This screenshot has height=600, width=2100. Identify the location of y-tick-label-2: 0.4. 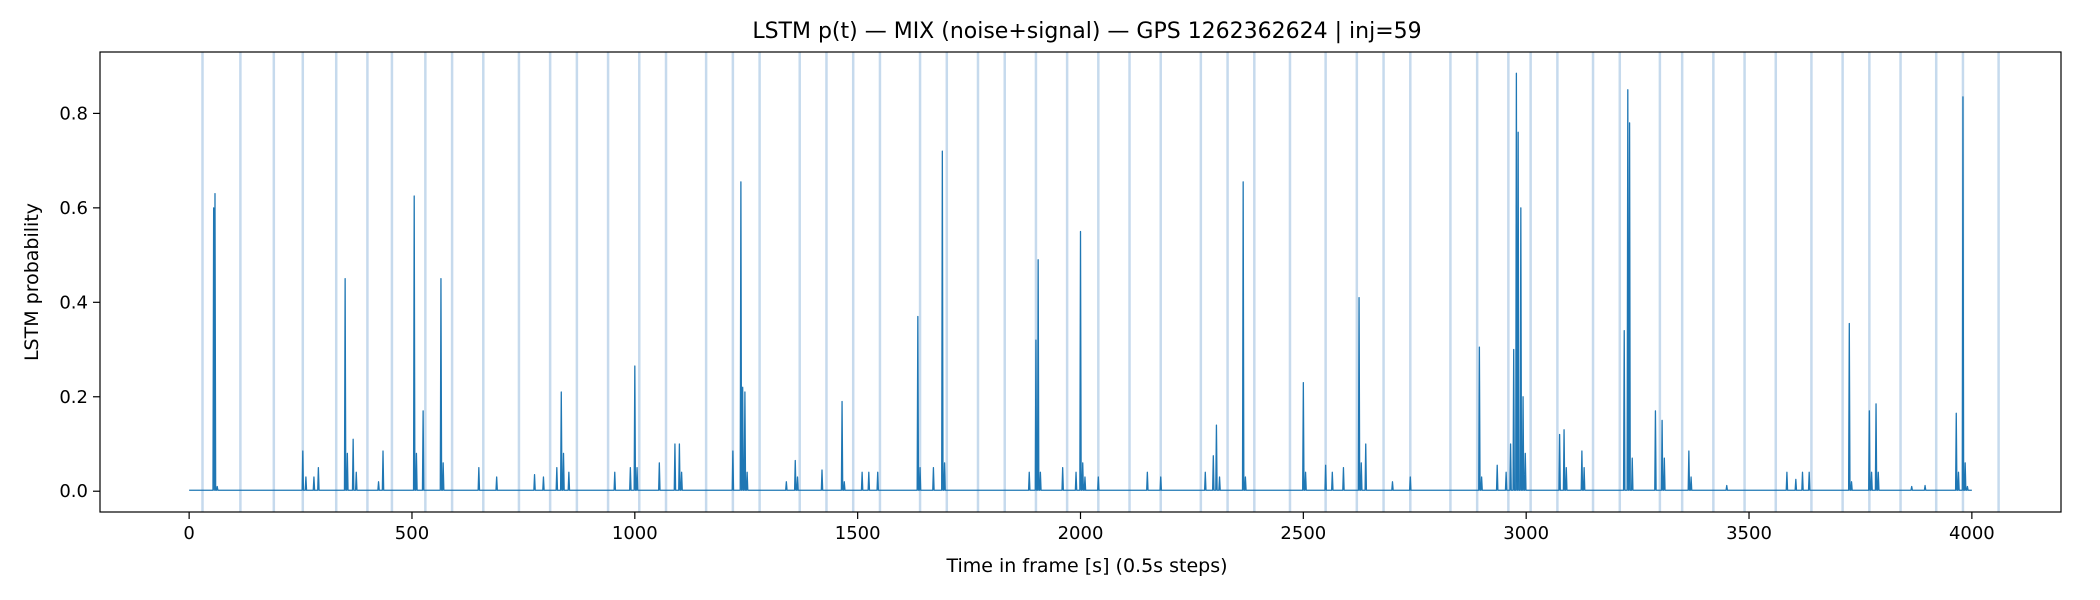
(73, 302).